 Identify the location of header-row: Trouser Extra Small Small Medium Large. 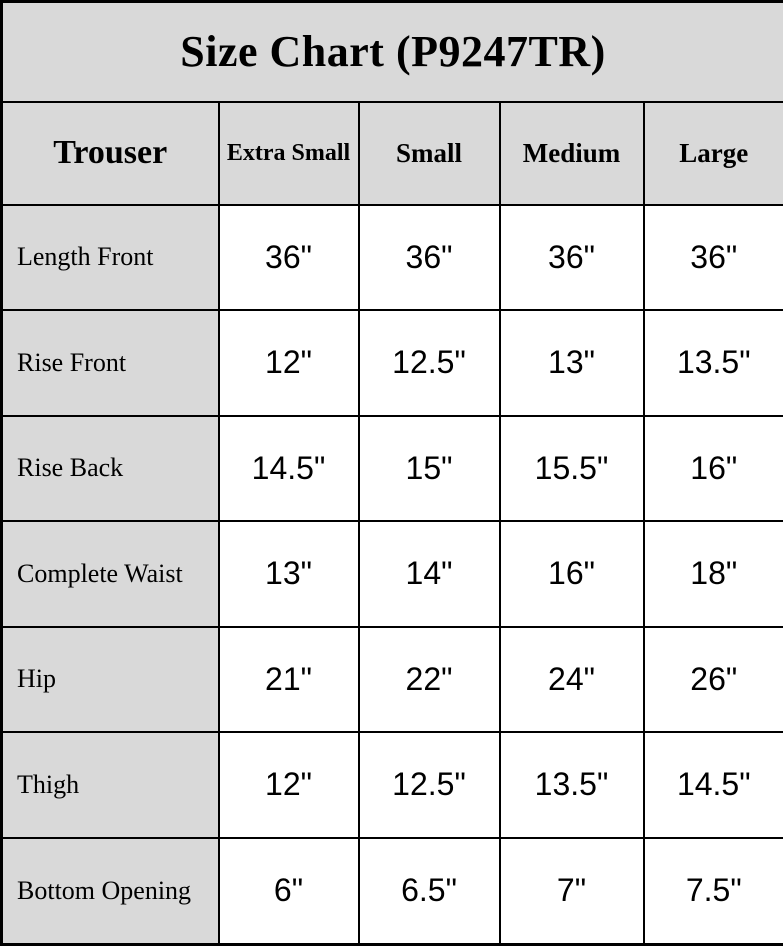
(391, 153).